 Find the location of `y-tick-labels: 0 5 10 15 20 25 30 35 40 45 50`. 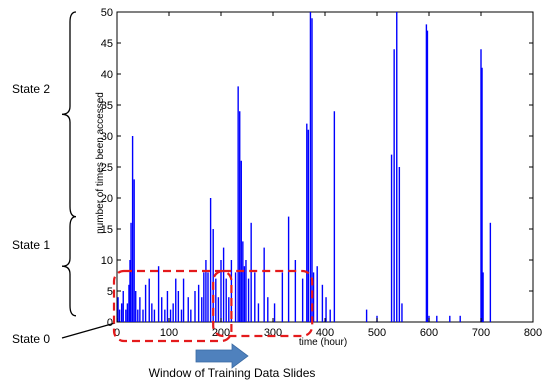

y-tick-labels: 0 5 10 15 20 25 30 35 40 45 50 is located at coordinates (107, 168).